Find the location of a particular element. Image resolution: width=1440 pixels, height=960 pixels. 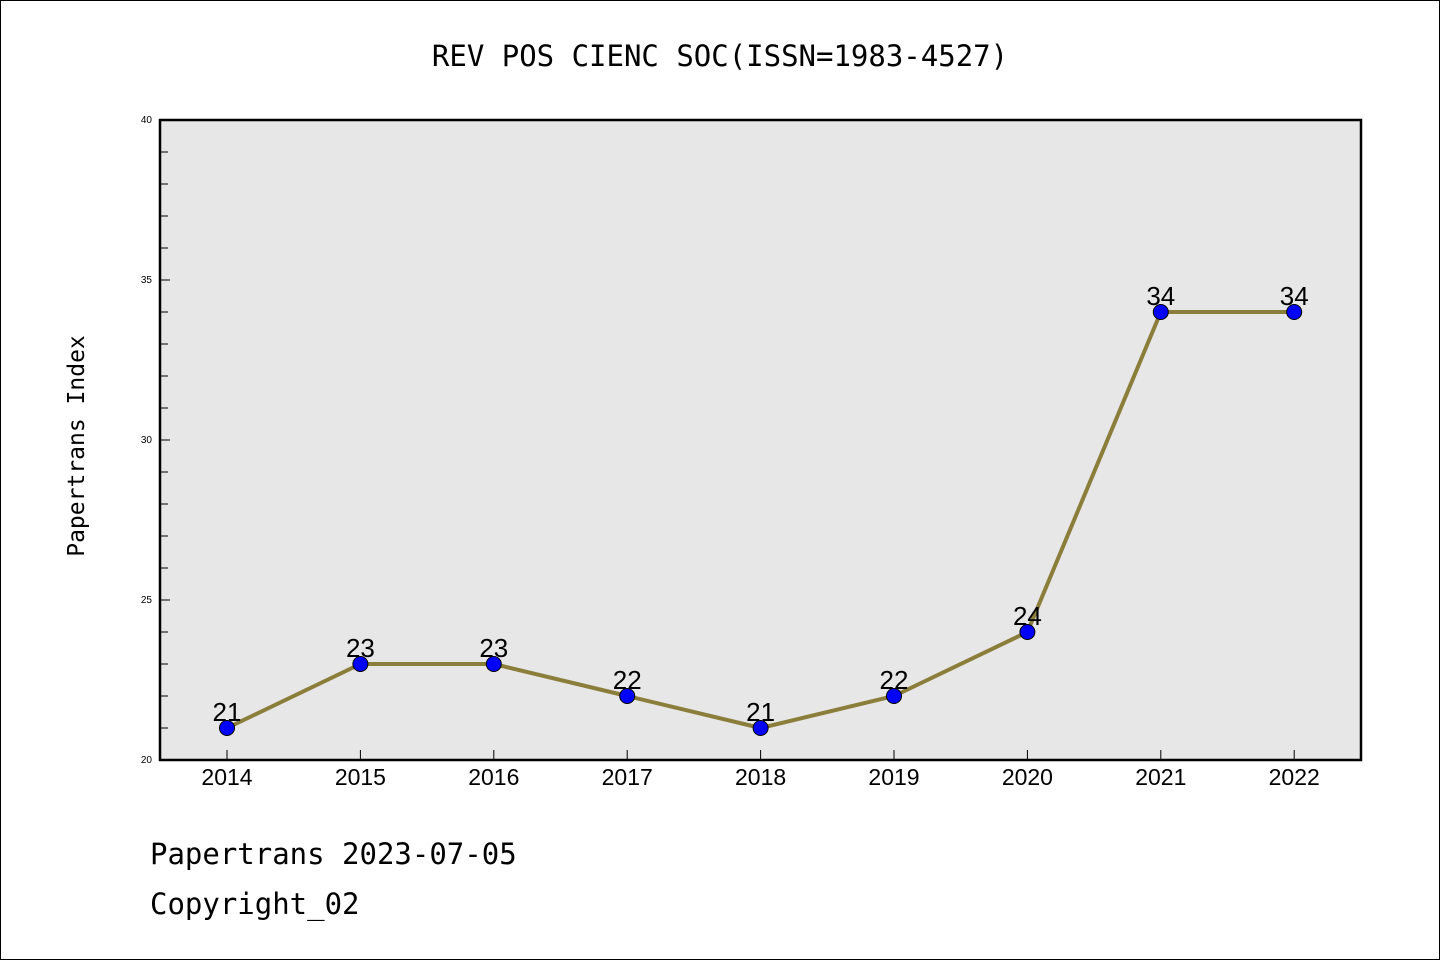

data-point-label: 24 is located at coordinates (1027, 616).